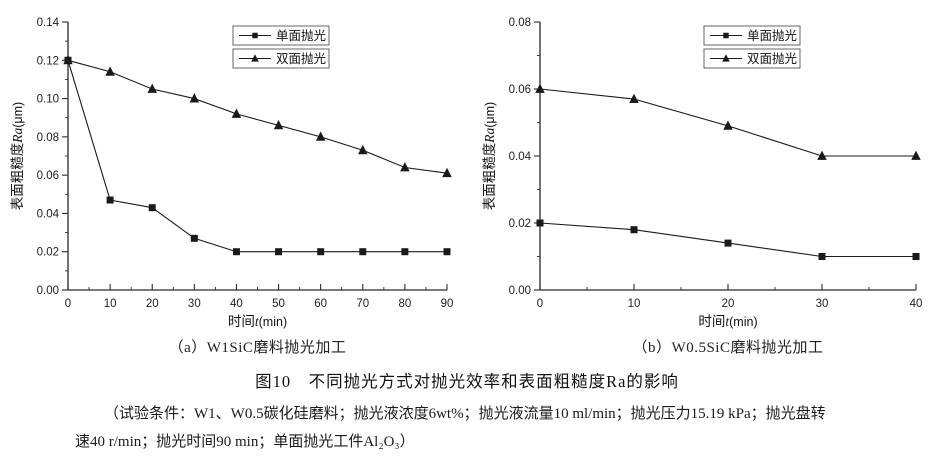 This screenshot has height=457, width=934. I want to click on svg-text: 80, so click(404, 304).